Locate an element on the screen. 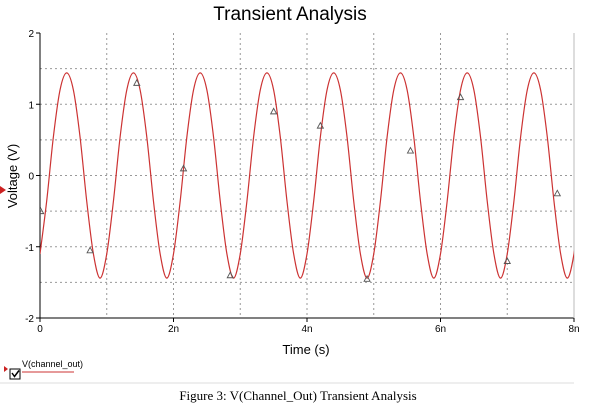  x-tick-label: 4n is located at coordinates (306, 329).